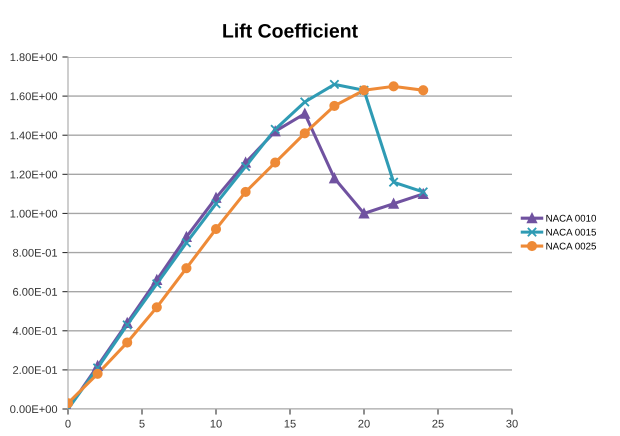 This screenshot has height=436, width=620. I want to click on legend-label: NACA 0010, so click(571, 218).